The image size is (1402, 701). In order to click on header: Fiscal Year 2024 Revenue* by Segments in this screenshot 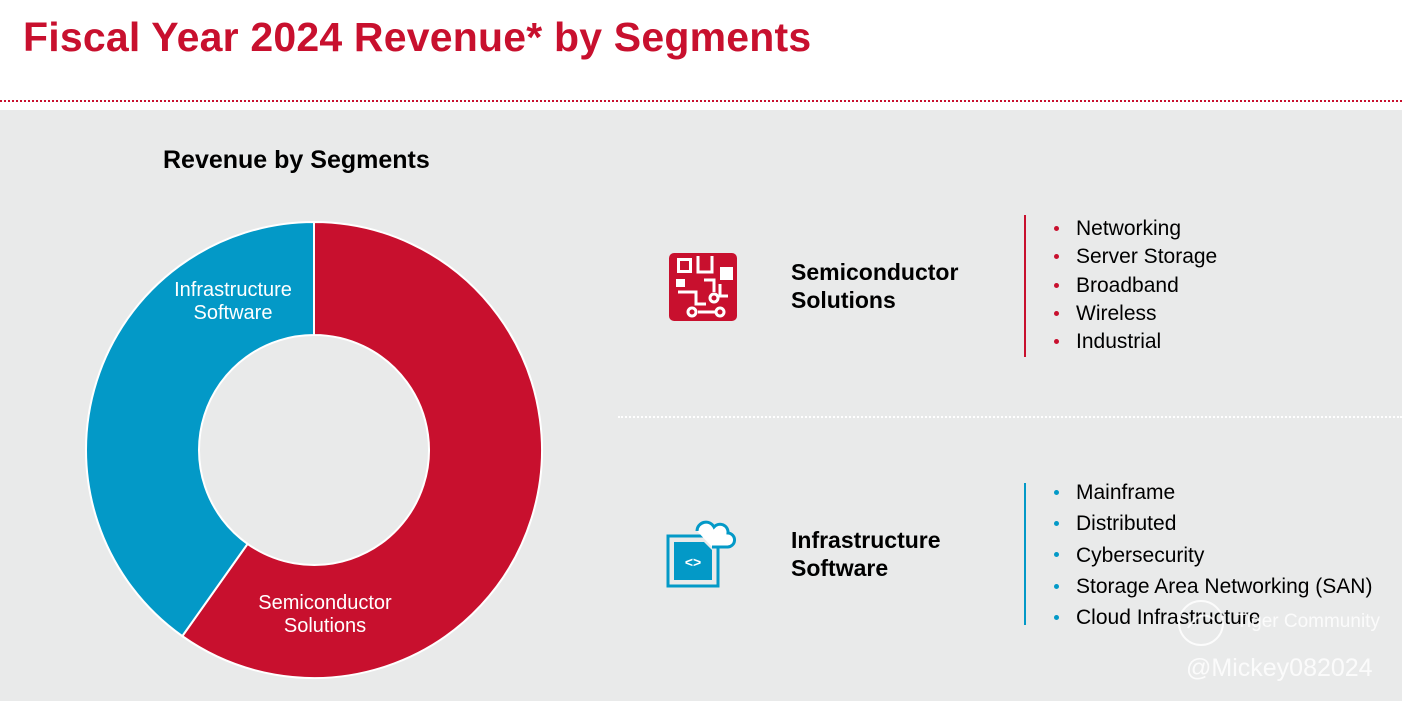, I will do `click(701, 51)`.